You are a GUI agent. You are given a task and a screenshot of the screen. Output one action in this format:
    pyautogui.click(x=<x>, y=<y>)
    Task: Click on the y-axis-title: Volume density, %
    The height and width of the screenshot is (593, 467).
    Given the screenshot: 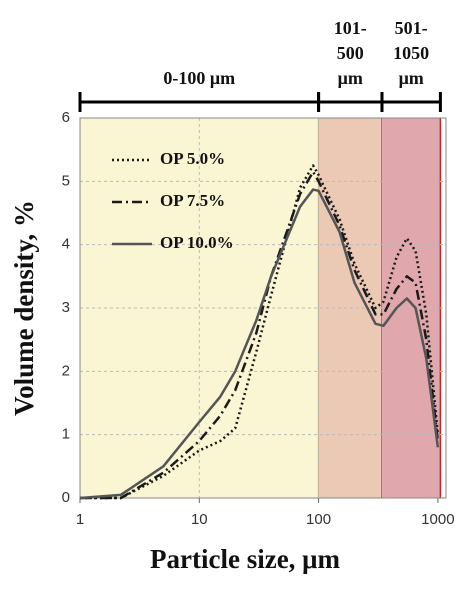 What is the action you would take?
    pyautogui.click(x=24, y=308)
    